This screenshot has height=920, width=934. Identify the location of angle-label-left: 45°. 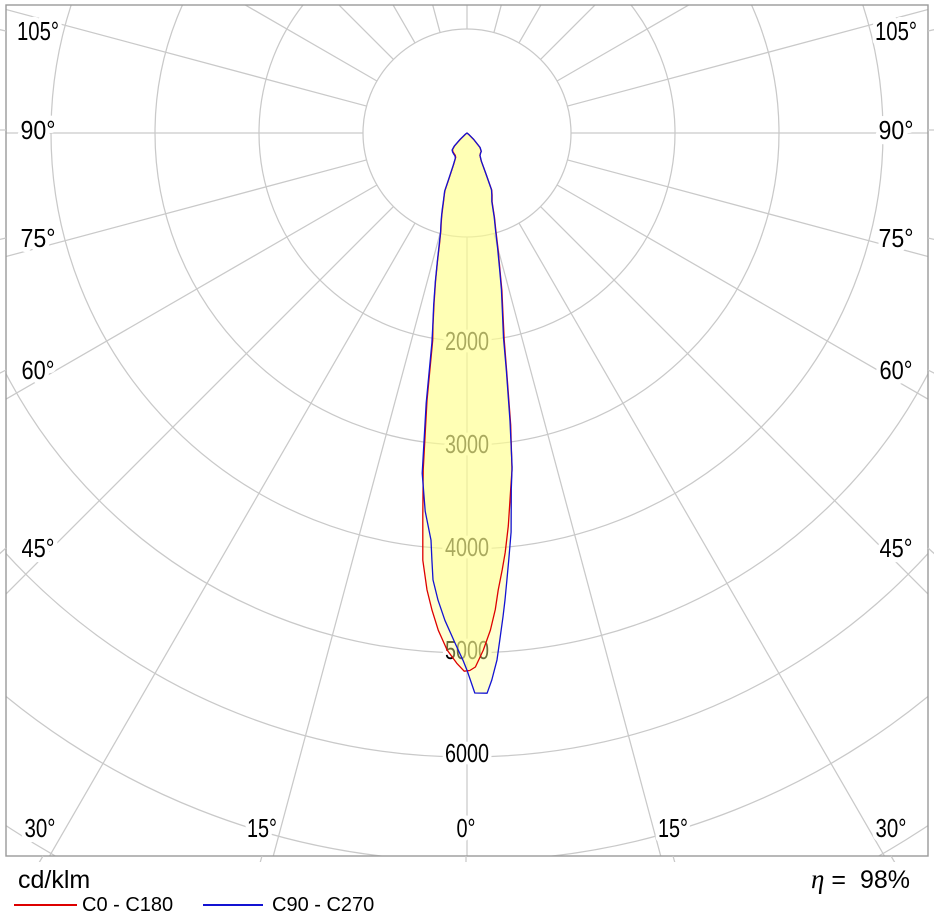
(38, 548).